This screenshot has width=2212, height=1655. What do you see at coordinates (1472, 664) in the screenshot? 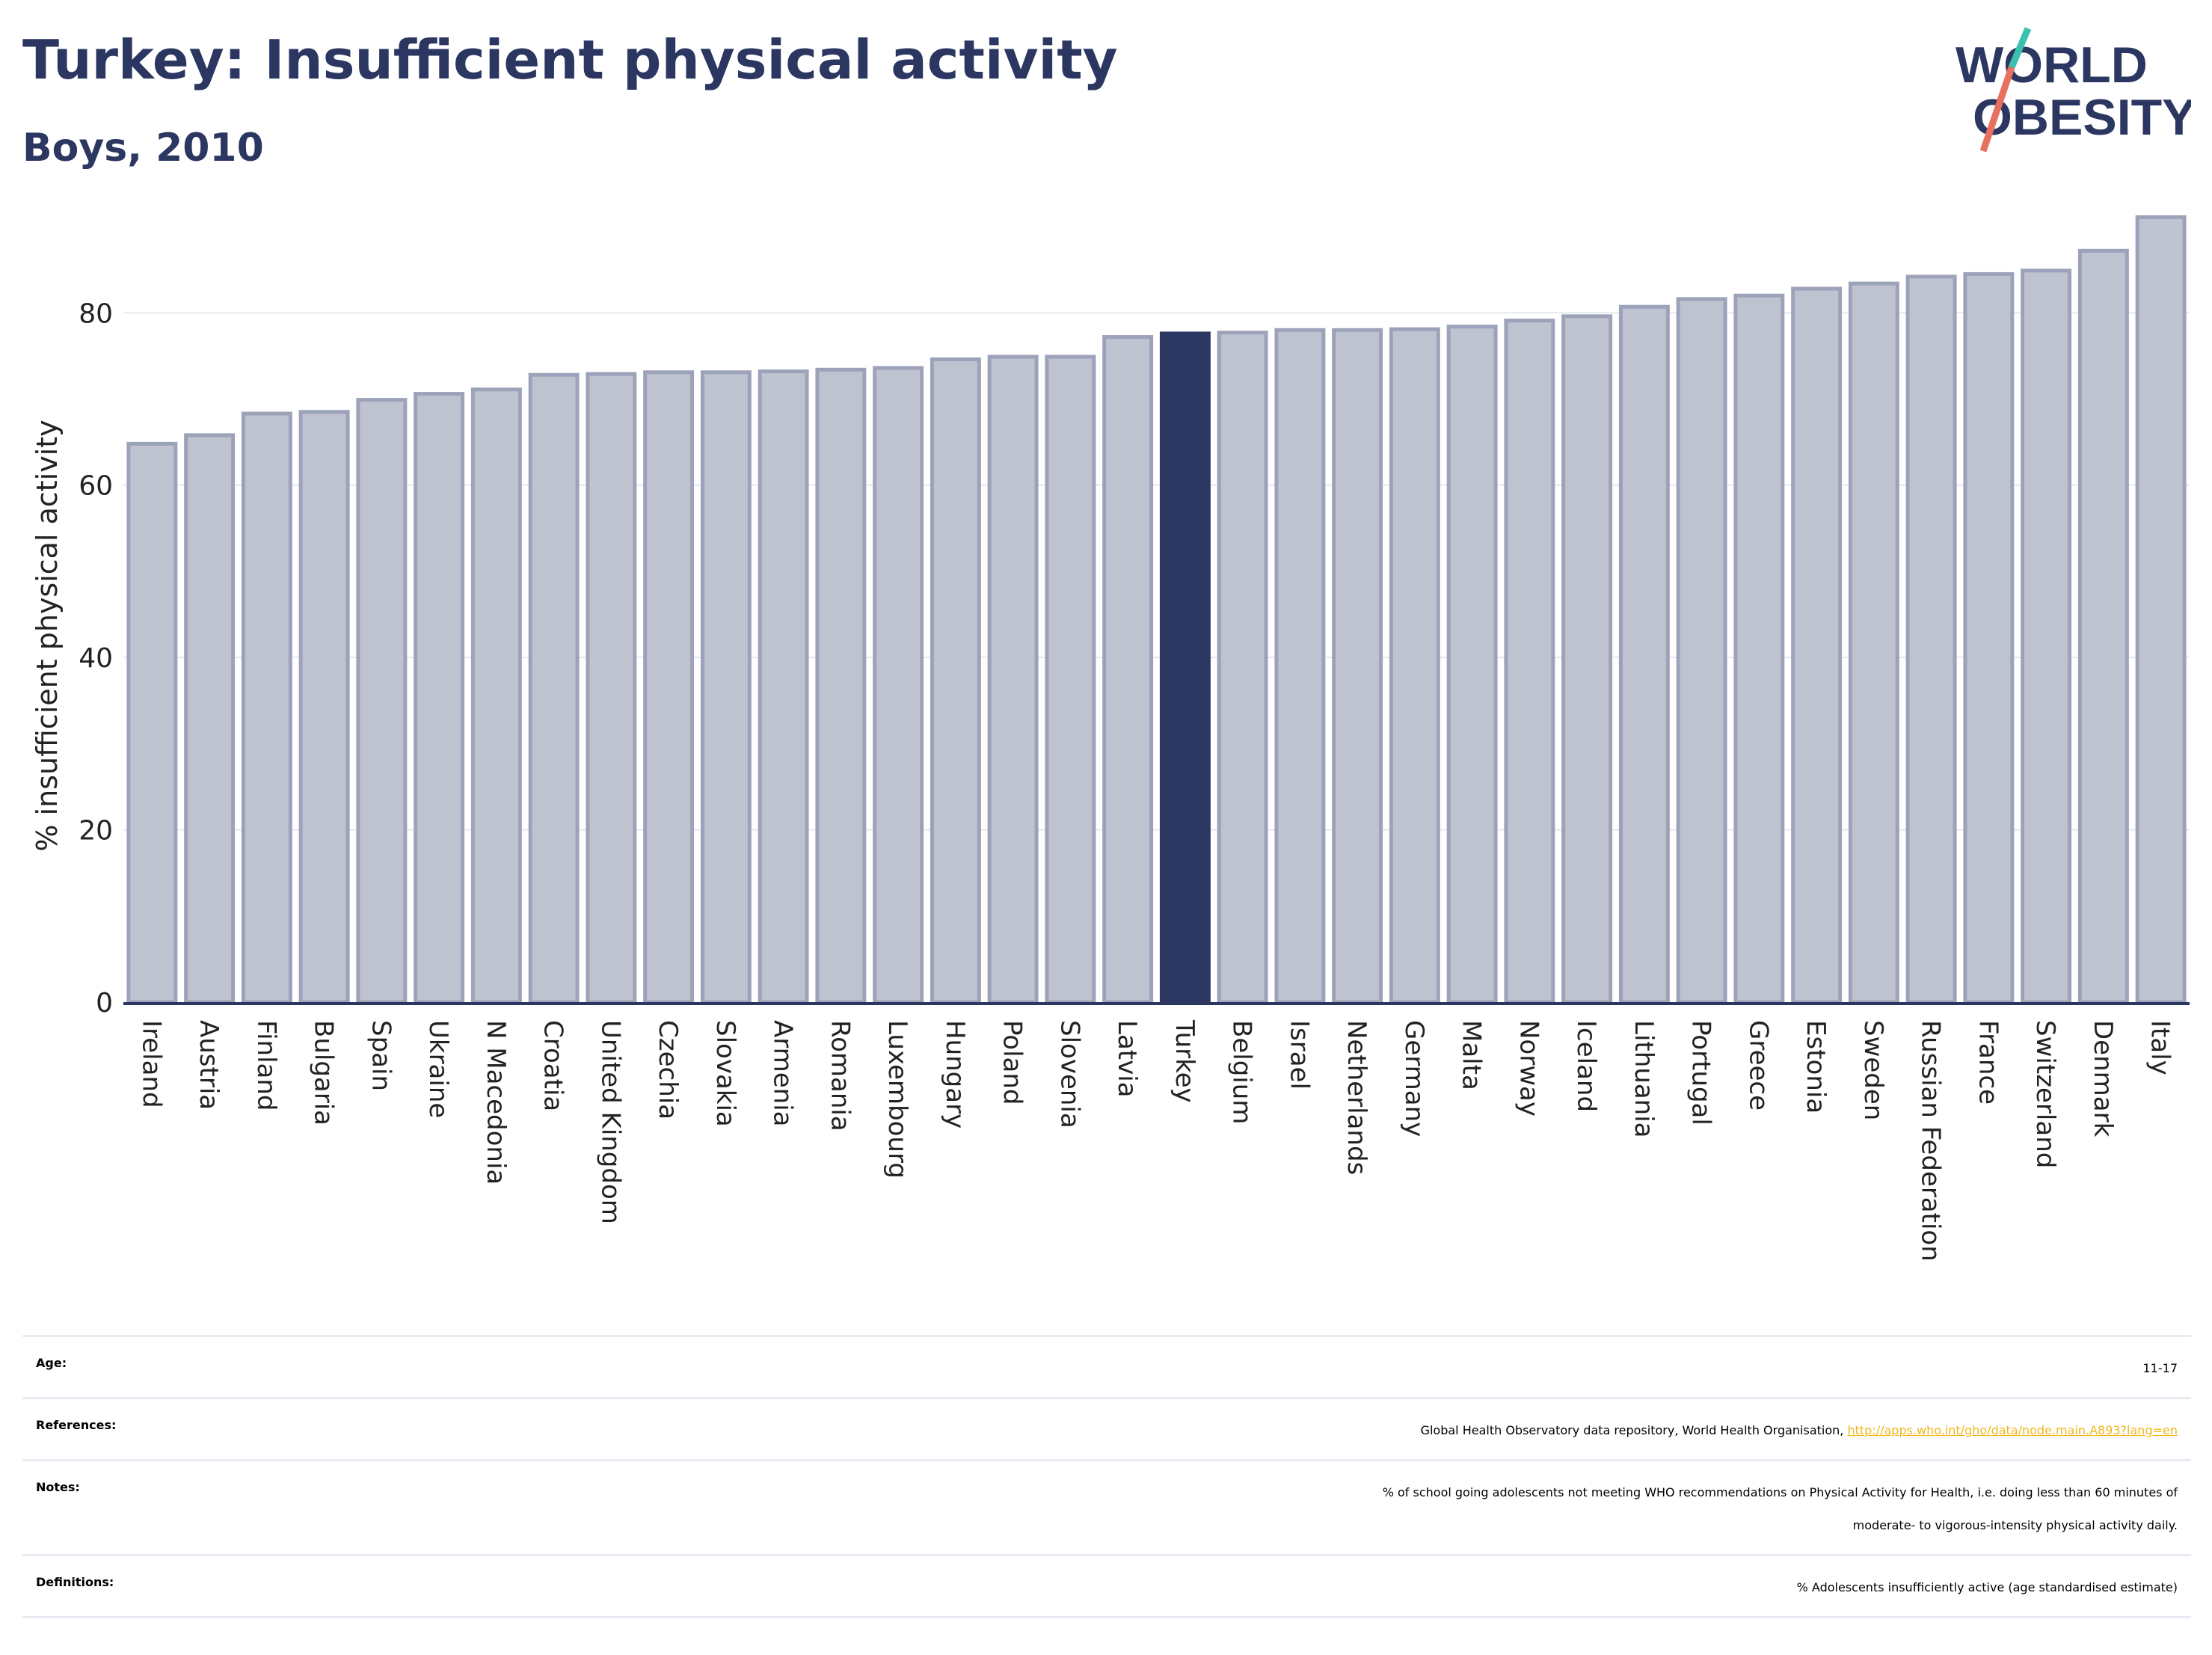
I see `bar-malta` at bounding box center [1472, 664].